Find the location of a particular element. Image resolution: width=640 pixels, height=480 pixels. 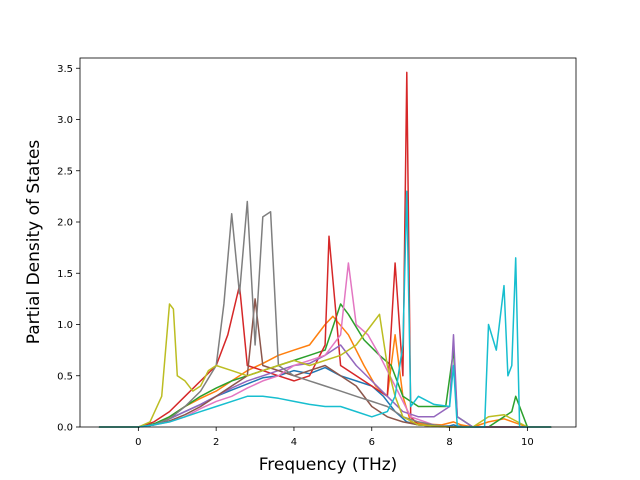

x-axis-ticks: 0 2 4 6 8 10 is located at coordinates (334, 437).